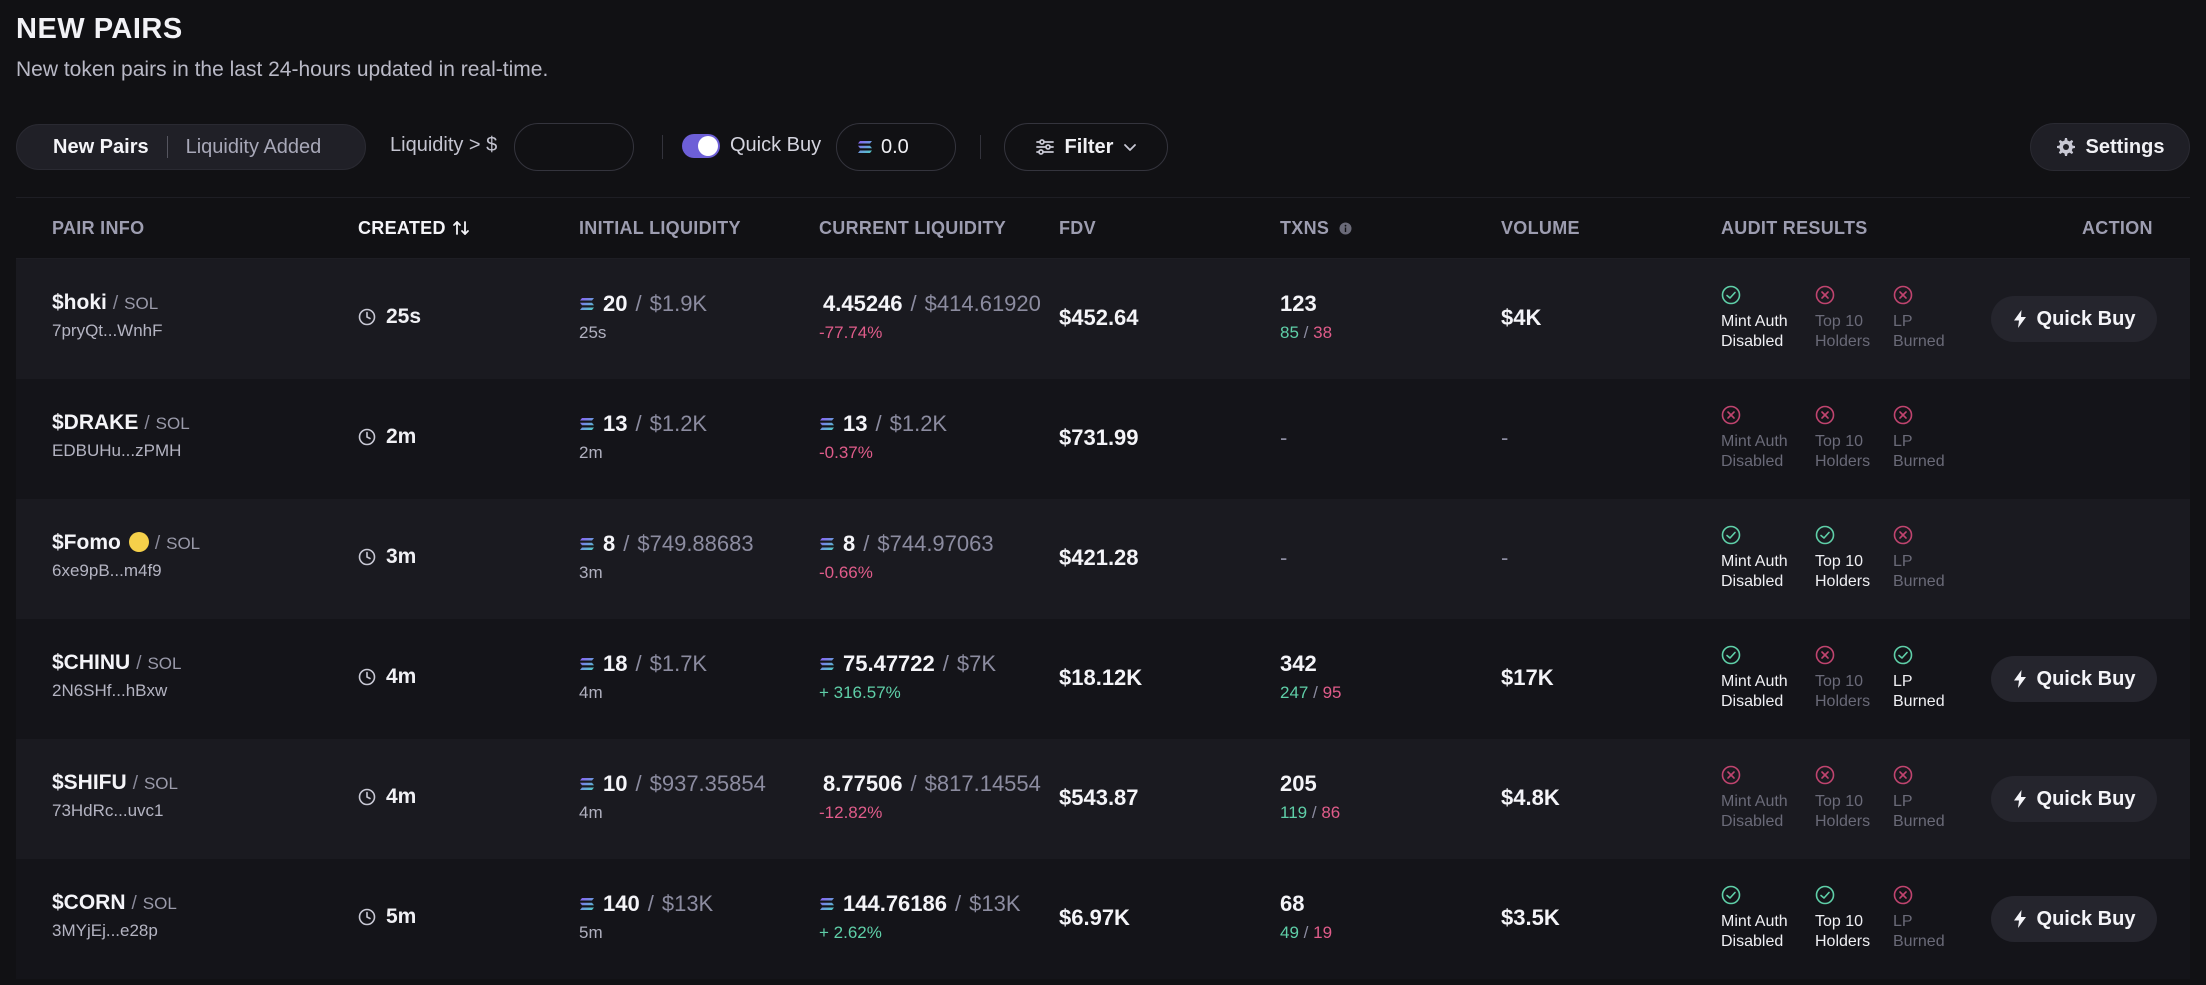 The image size is (2206, 985). I want to click on audit-top-label: Top 10 Holders, so click(1857, 332).